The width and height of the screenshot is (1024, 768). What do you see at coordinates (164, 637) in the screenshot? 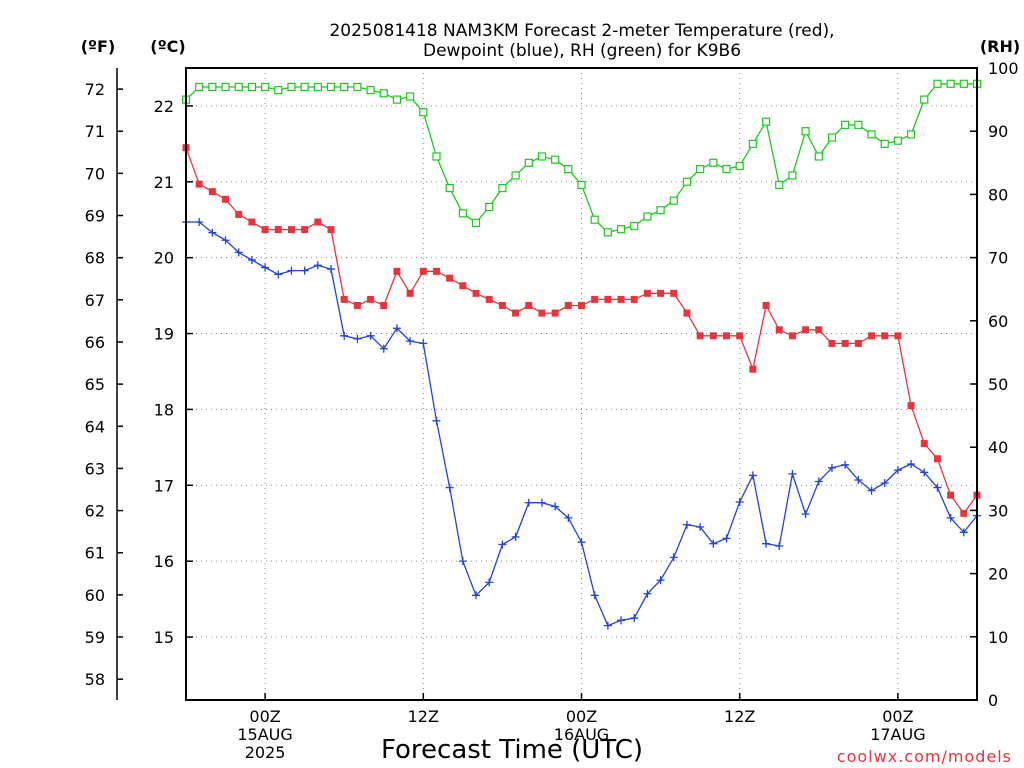
I see `celsius-tick-label: 15` at bounding box center [164, 637].